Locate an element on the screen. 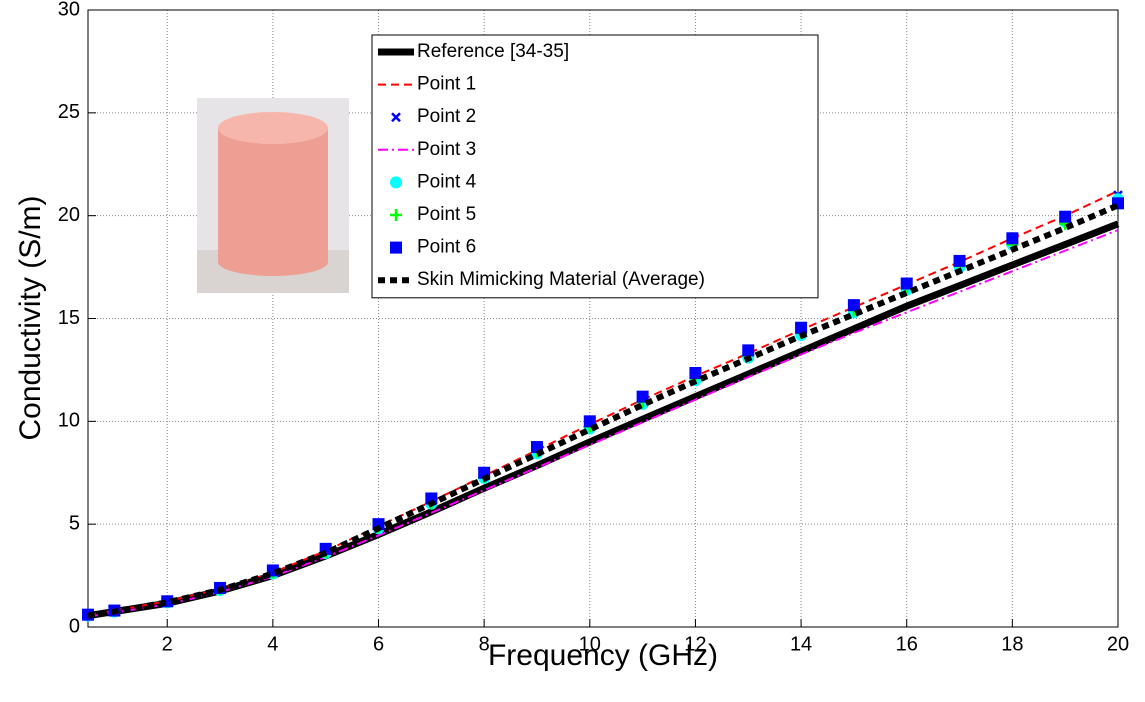 The height and width of the screenshot is (702, 1145). legend-label: Point 5 is located at coordinates (446, 214).